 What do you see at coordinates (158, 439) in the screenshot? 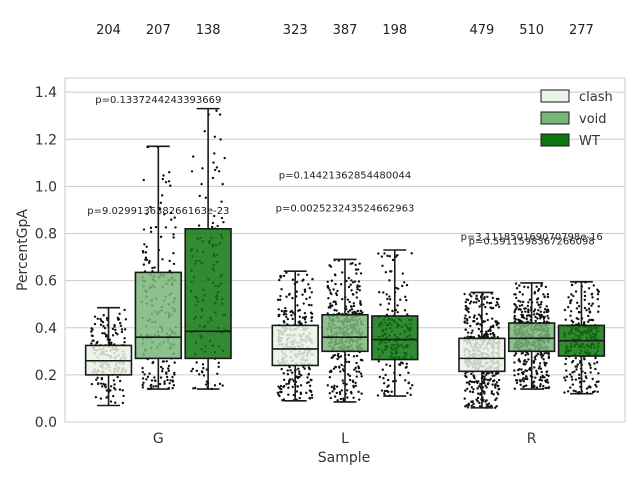
I see `x-tick-label: G` at bounding box center [158, 439].